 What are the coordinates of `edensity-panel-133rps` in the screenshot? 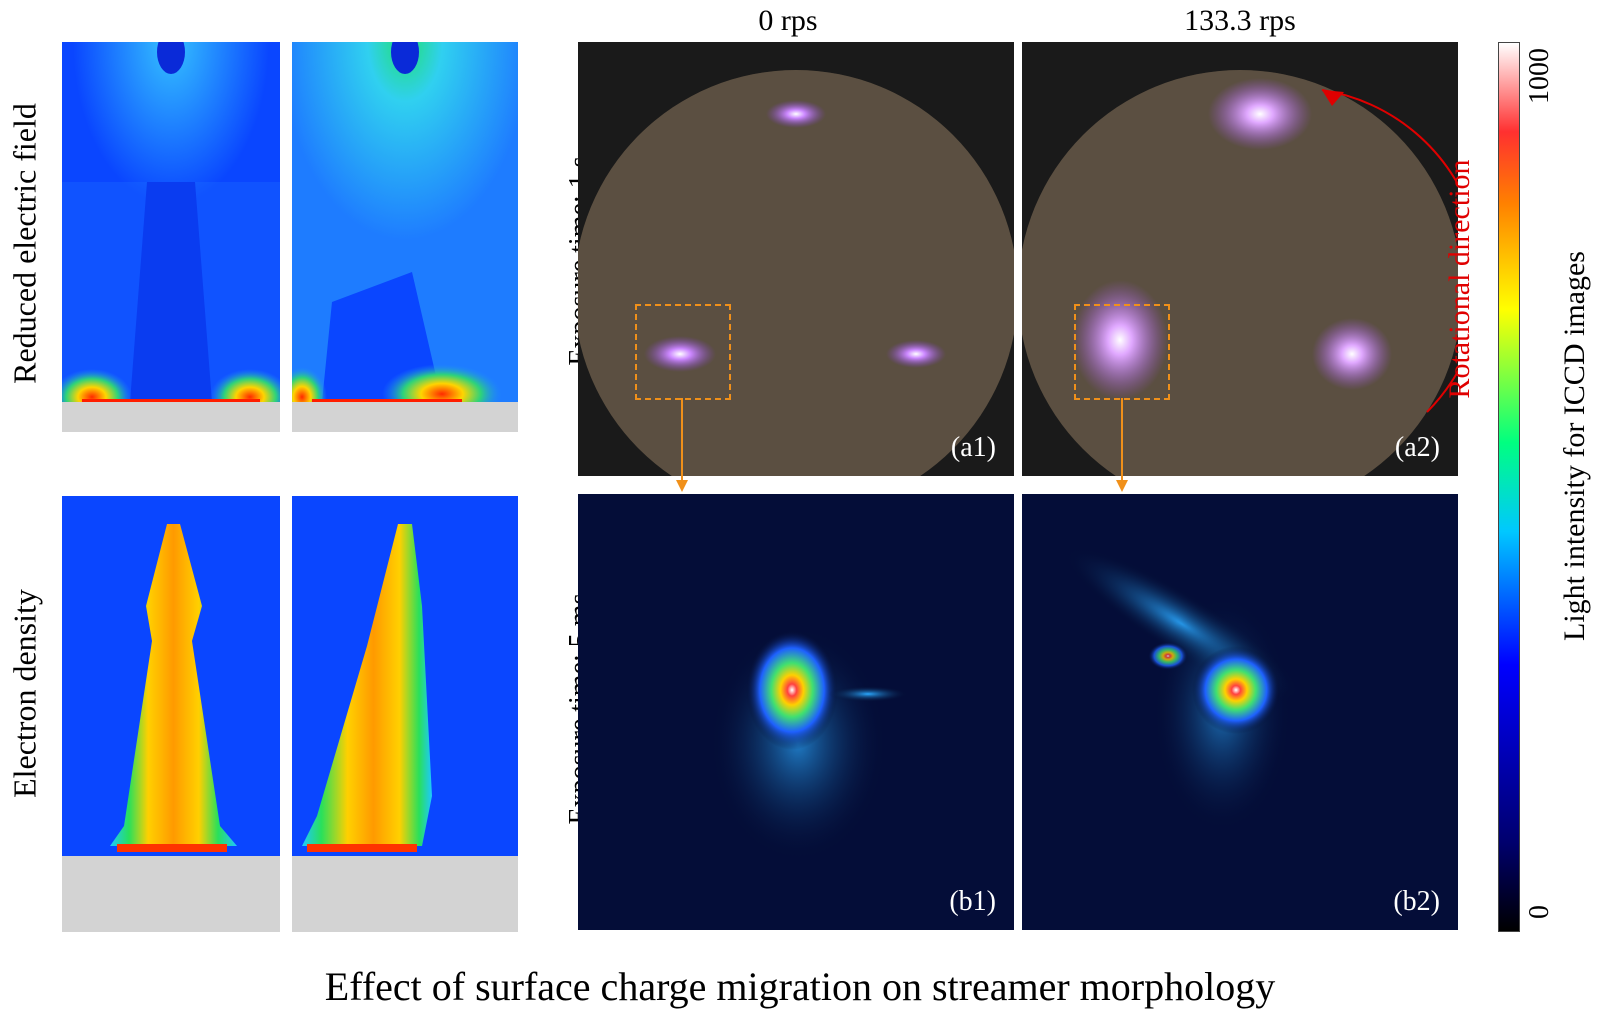 It's located at (405, 714).